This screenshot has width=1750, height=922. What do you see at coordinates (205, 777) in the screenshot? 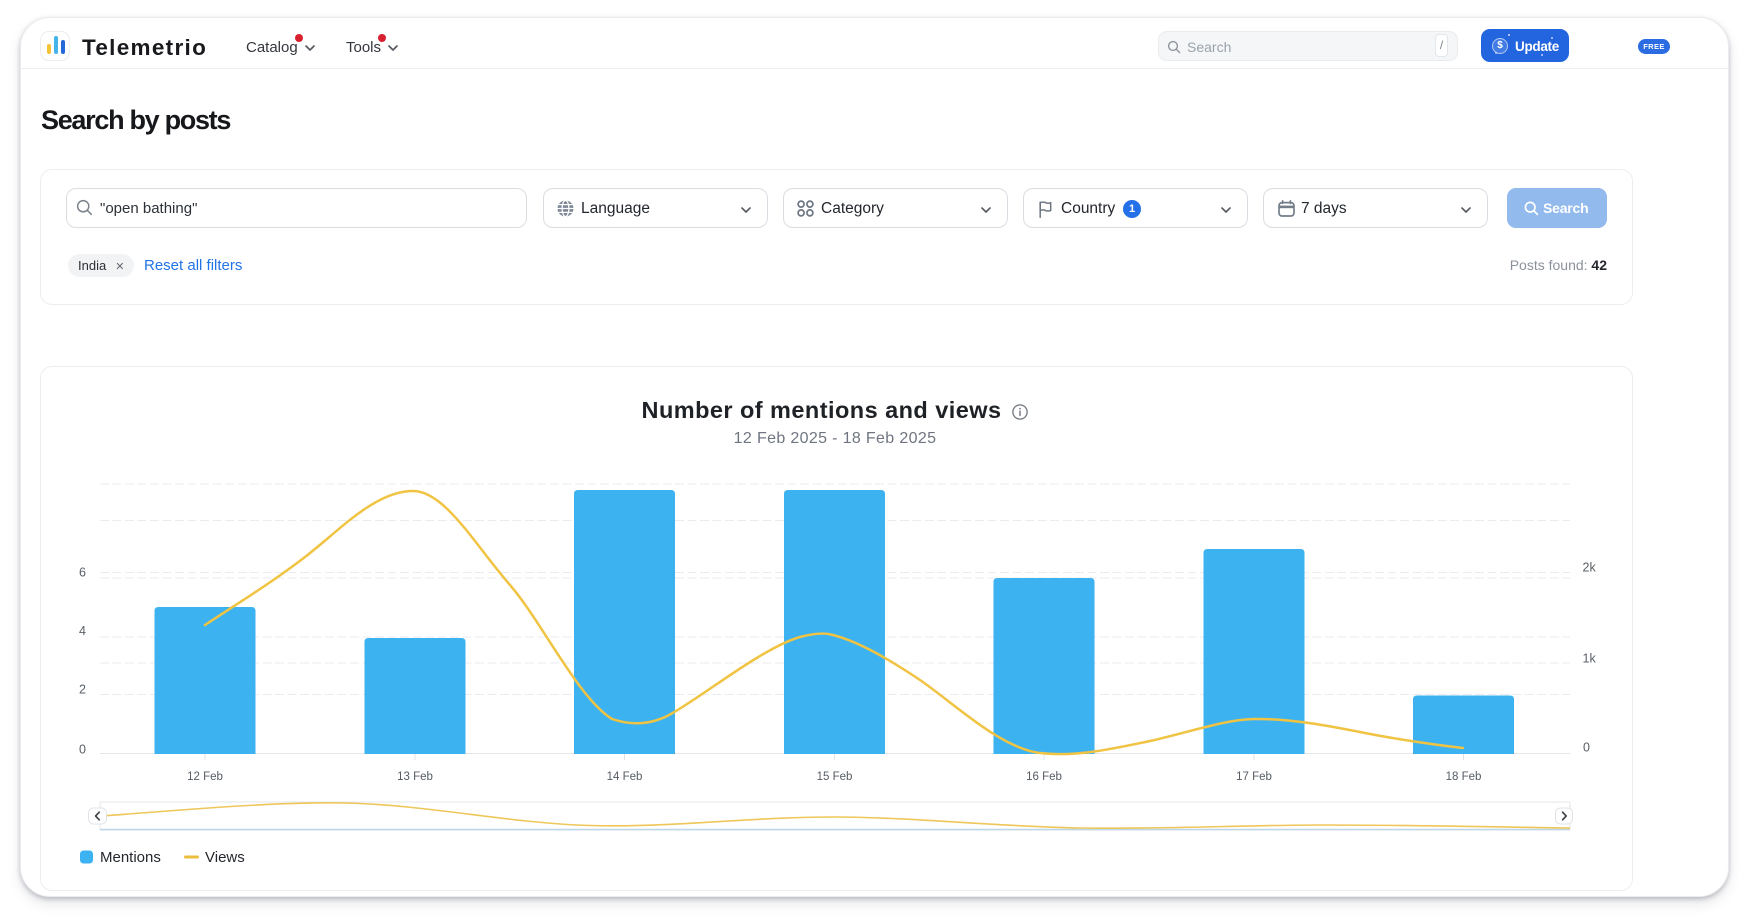
I see `svg-text: 12 Feb` at bounding box center [205, 777].